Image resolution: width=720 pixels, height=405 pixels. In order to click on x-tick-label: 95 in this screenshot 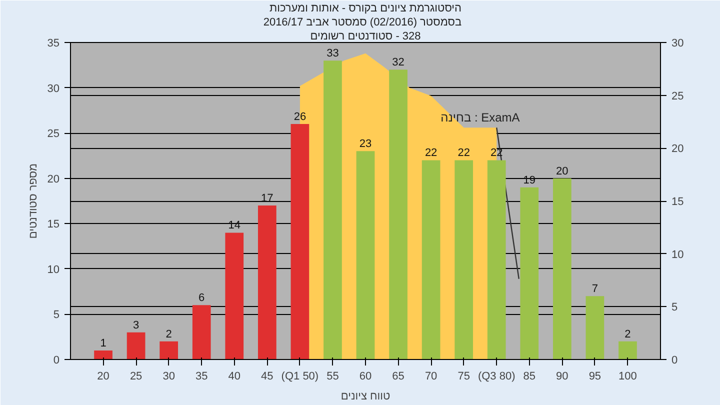, I will do `click(595, 376)`.